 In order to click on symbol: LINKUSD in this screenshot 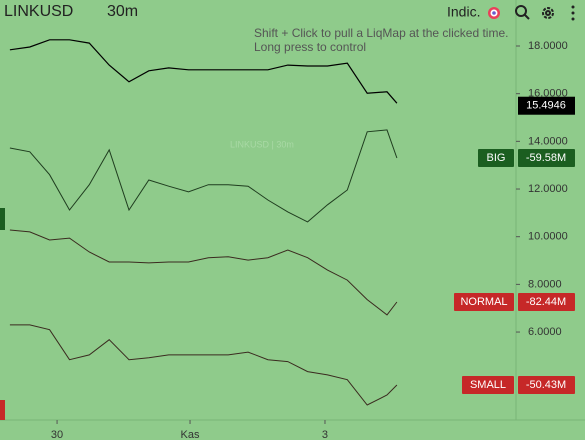, I will do `click(38, 11)`.